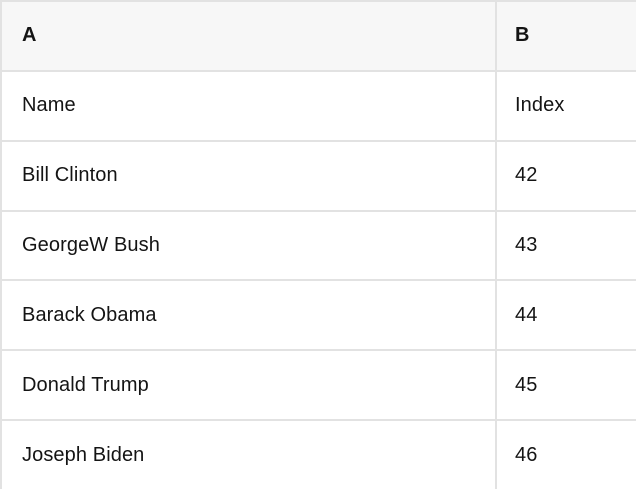 The height and width of the screenshot is (489, 636). Describe the element at coordinates (249, 105) in the screenshot. I see `cell-name-header: Name` at that location.